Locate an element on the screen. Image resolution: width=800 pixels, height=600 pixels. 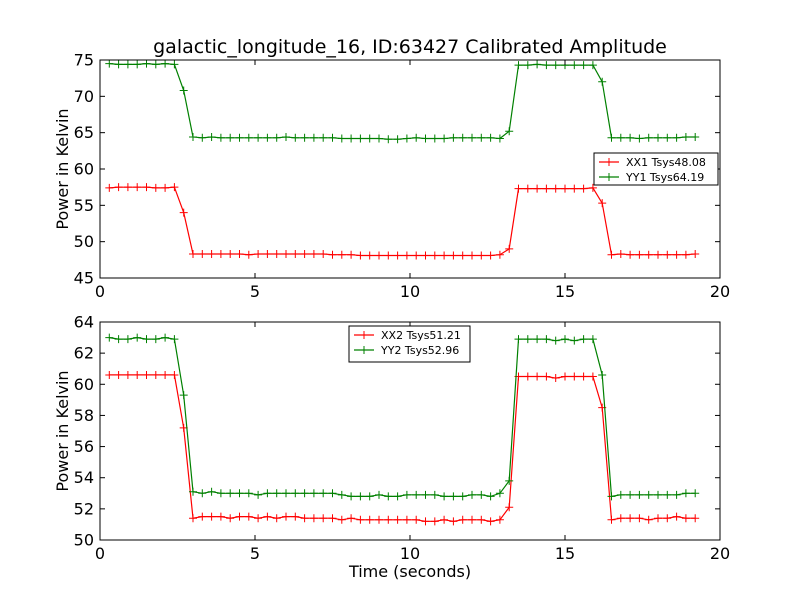
legend-marker is located at coordinates (364, 335).